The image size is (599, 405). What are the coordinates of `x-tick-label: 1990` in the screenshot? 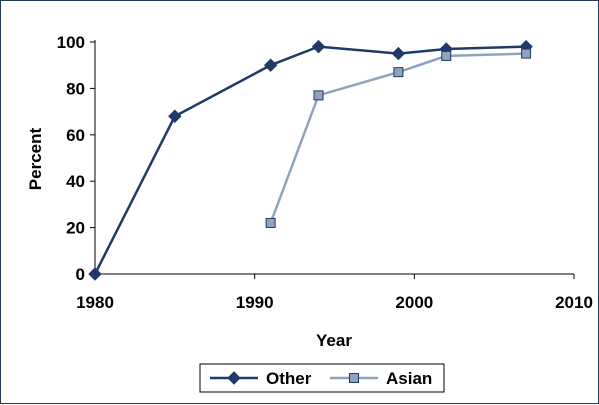 It's located at (255, 302).